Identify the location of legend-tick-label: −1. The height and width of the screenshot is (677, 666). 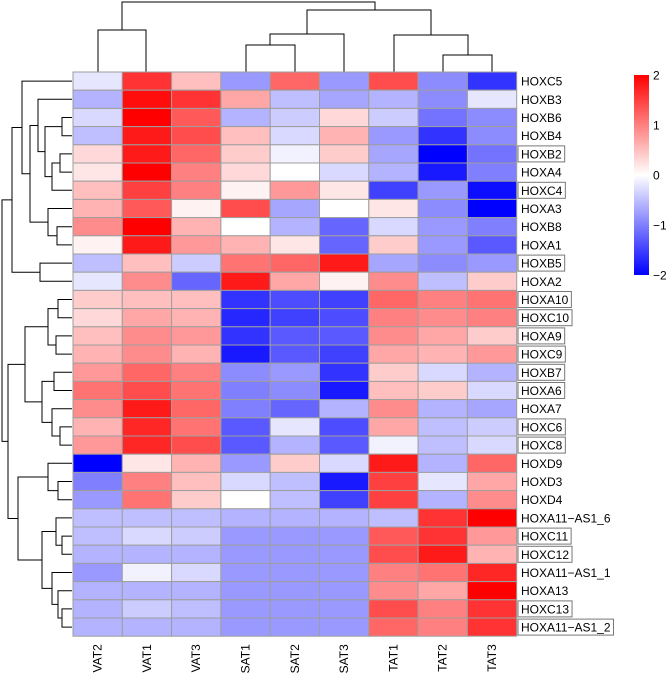
(659, 226).